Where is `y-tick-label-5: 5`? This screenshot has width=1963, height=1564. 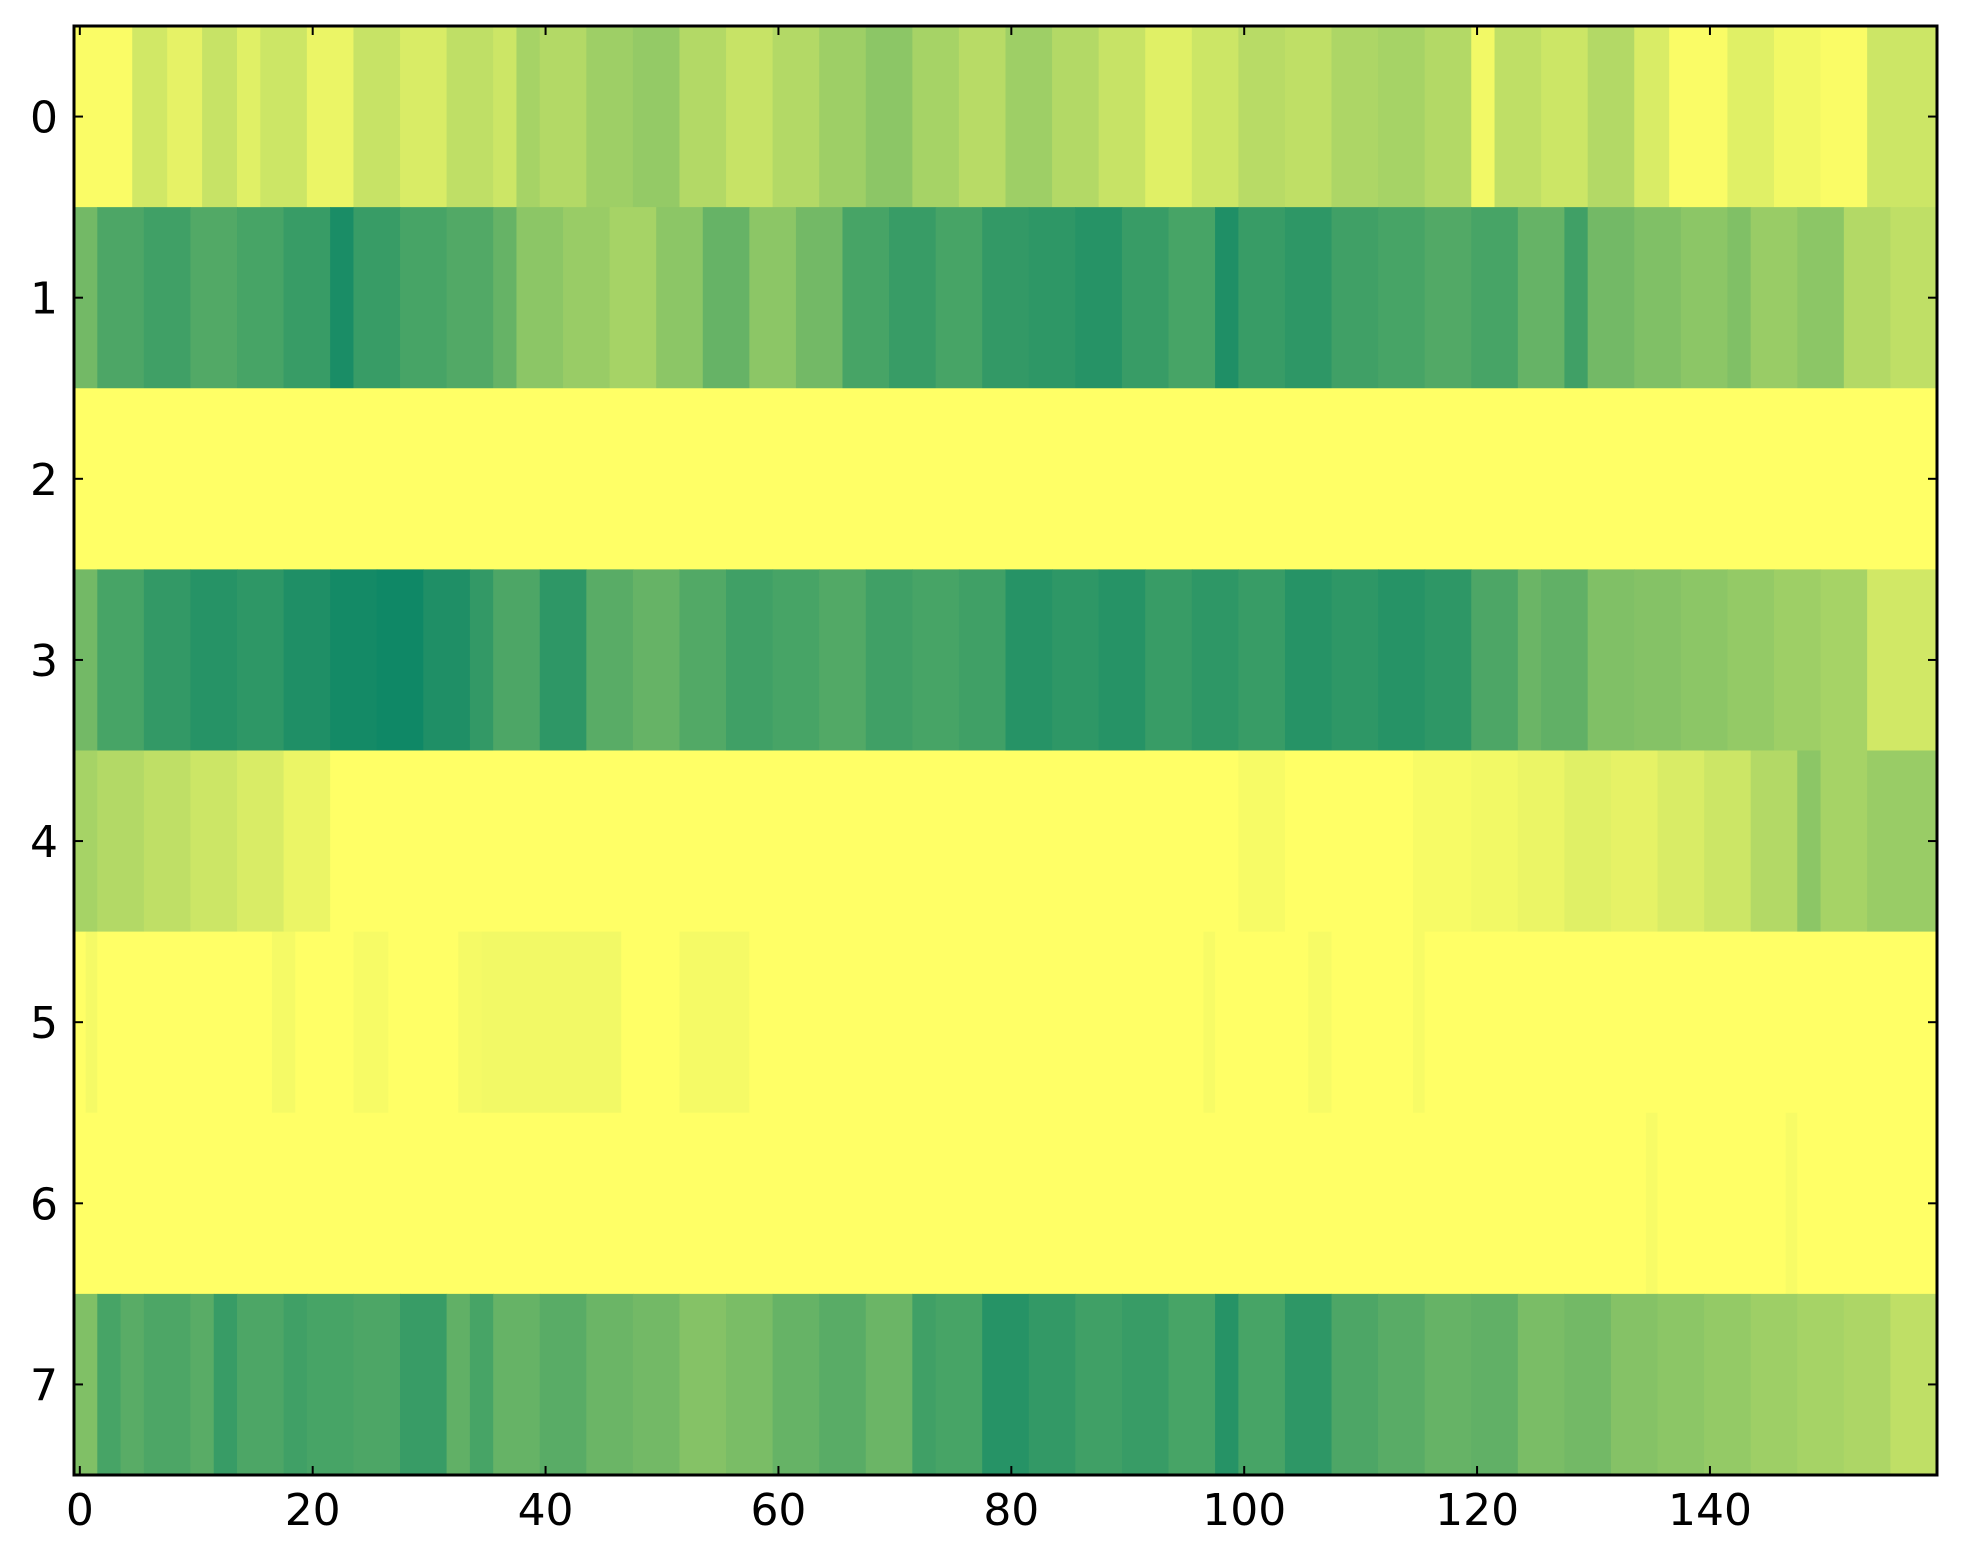
y-tick-label-5: 5 is located at coordinates (44, 1023).